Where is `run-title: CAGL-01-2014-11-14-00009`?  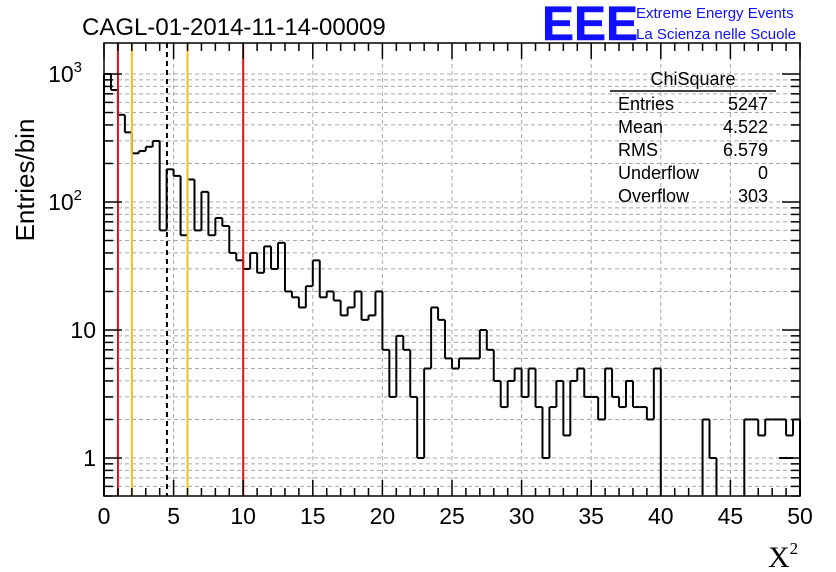
run-title: CAGL-01-2014-11-14-00009 is located at coordinates (234, 27).